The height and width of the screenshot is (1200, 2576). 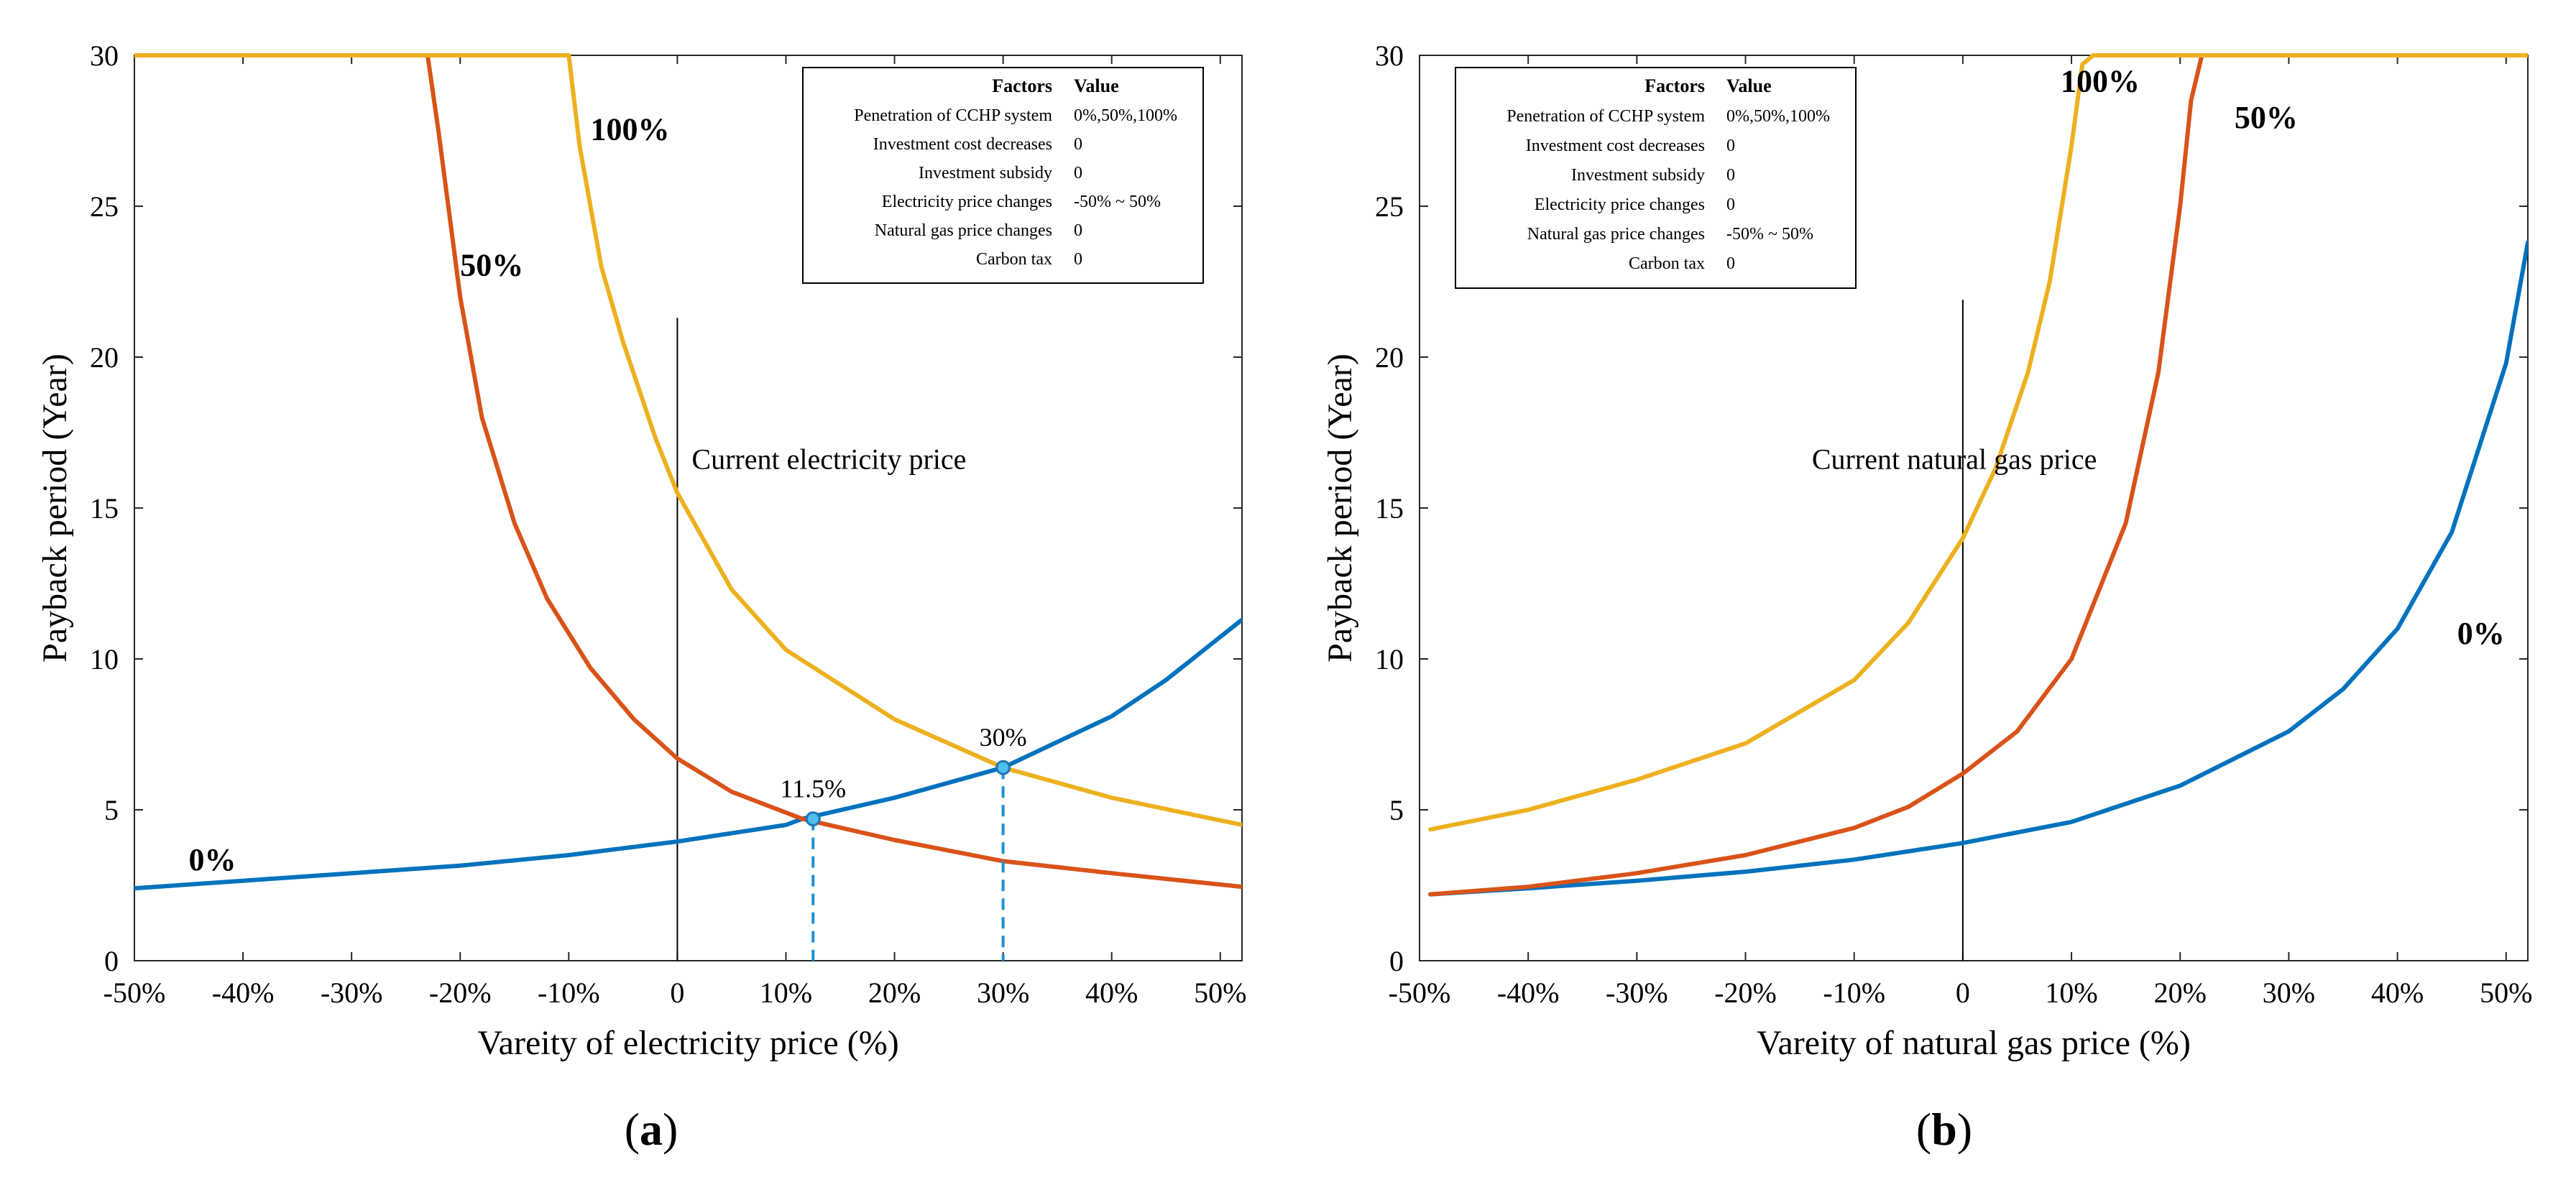 What do you see at coordinates (813, 789) in the screenshot?
I see `intersection-label: 11.5%` at bounding box center [813, 789].